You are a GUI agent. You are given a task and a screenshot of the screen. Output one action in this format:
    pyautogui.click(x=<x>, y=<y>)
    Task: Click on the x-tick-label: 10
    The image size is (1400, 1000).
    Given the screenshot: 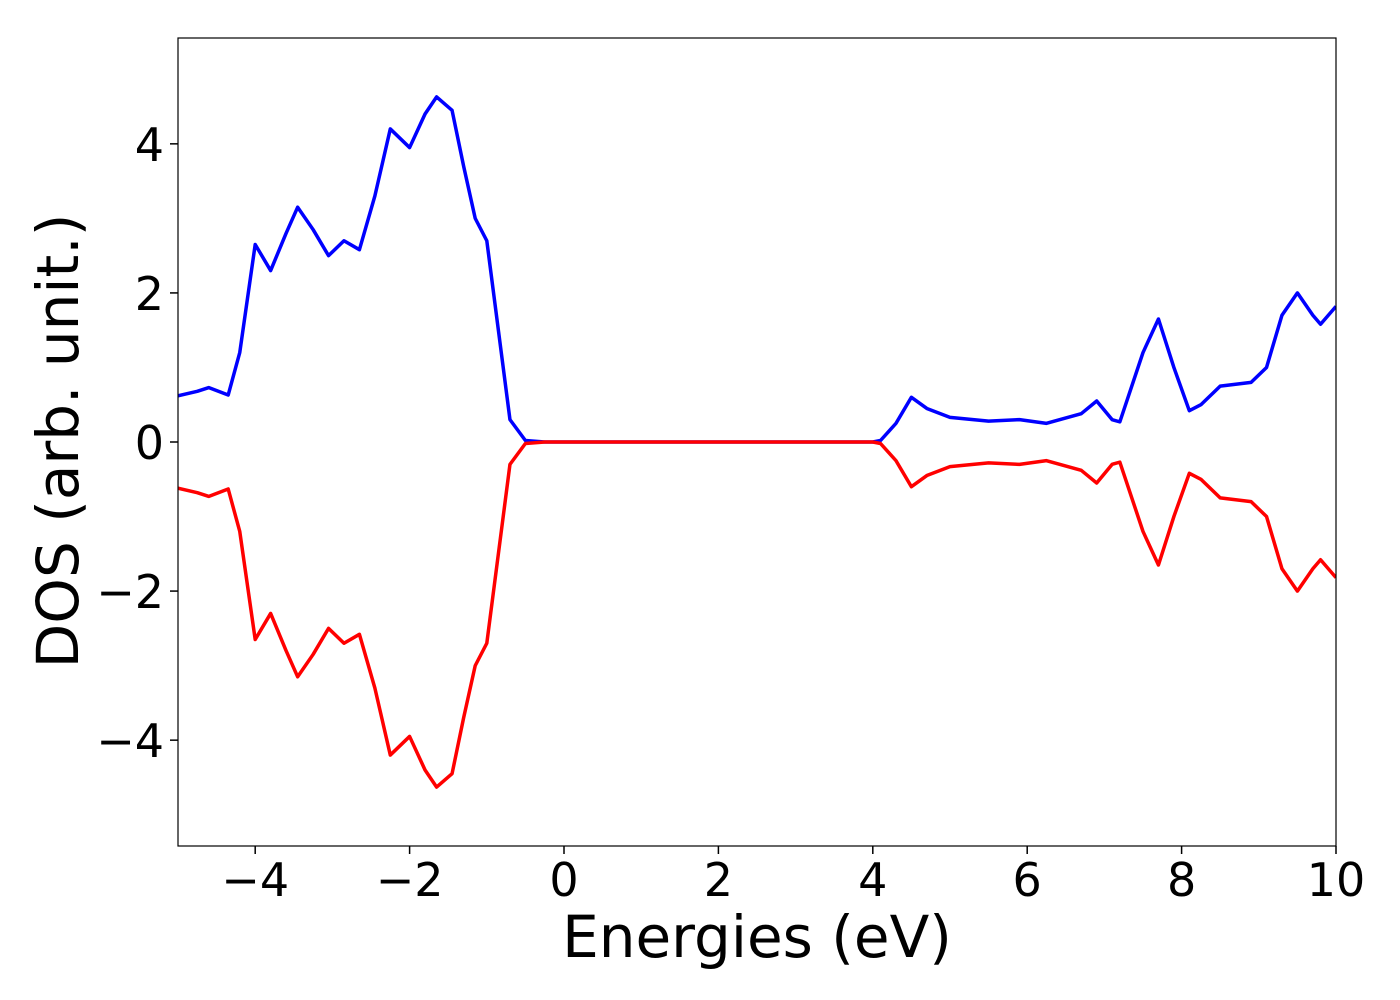 What is the action you would take?
    pyautogui.click(x=1336, y=880)
    